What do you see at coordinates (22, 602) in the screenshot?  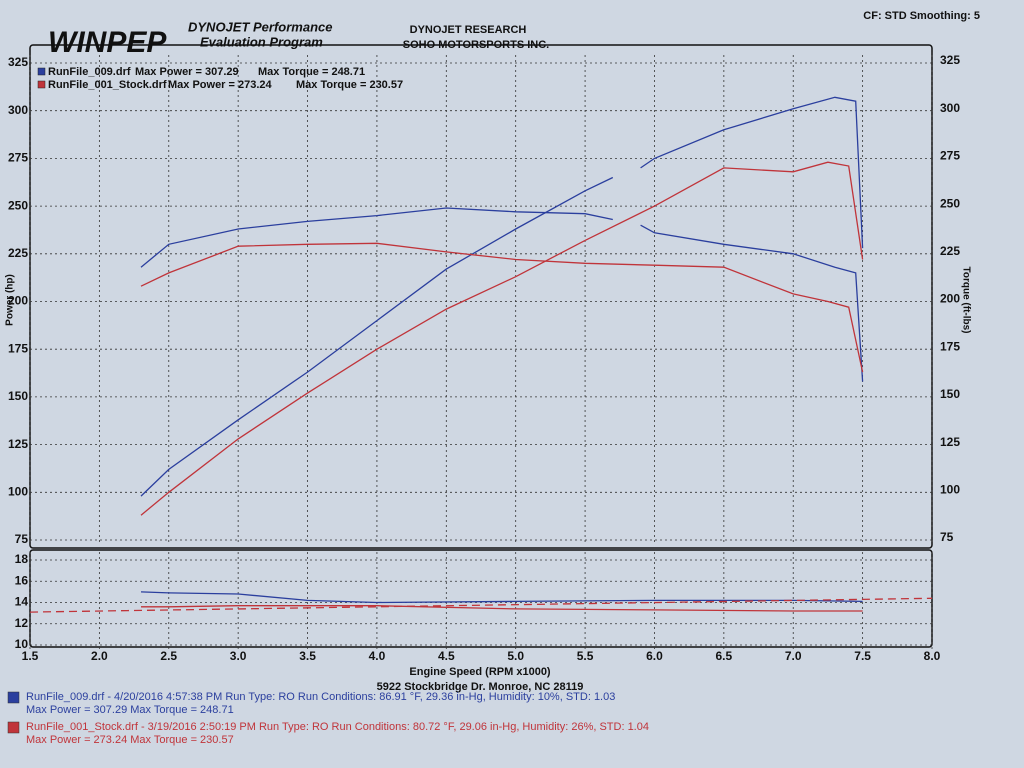 I see `y-tick-label: 14` at bounding box center [22, 602].